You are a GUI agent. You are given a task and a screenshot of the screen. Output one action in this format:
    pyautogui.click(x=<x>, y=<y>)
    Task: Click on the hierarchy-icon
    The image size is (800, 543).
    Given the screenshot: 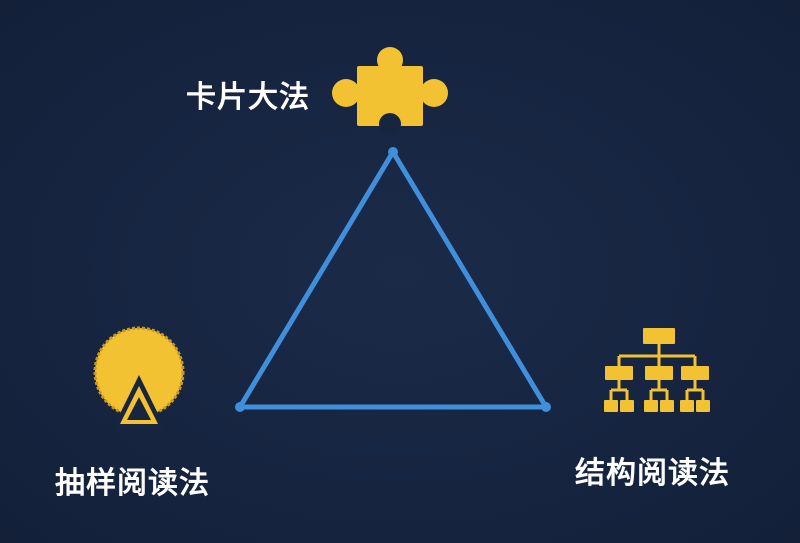 What is the action you would take?
    pyautogui.click(x=657, y=370)
    